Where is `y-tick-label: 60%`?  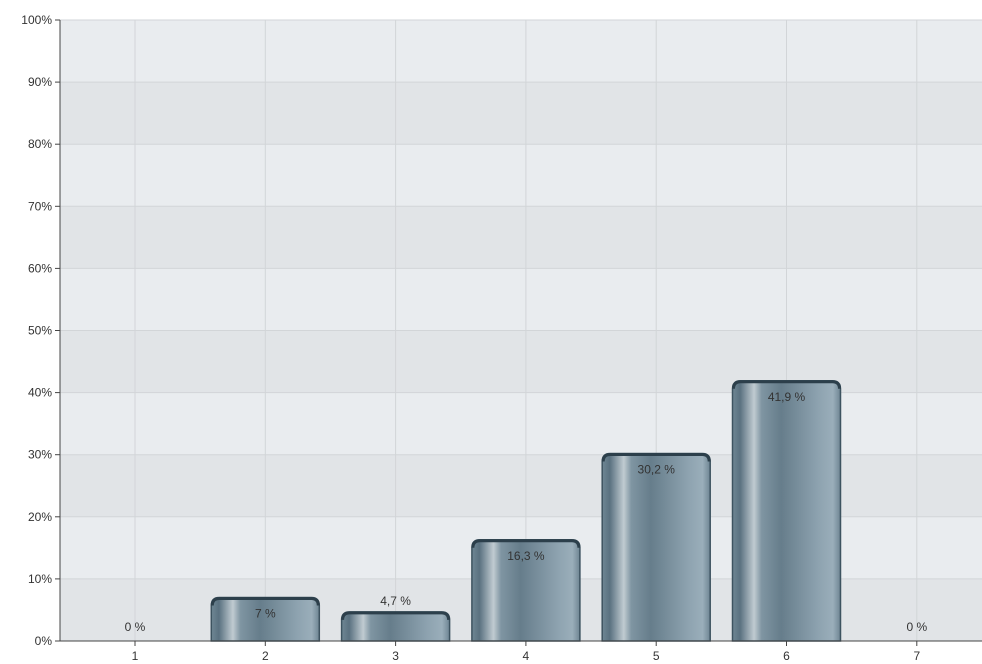 y-tick-label: 60% is located at coordinates (40, 268).